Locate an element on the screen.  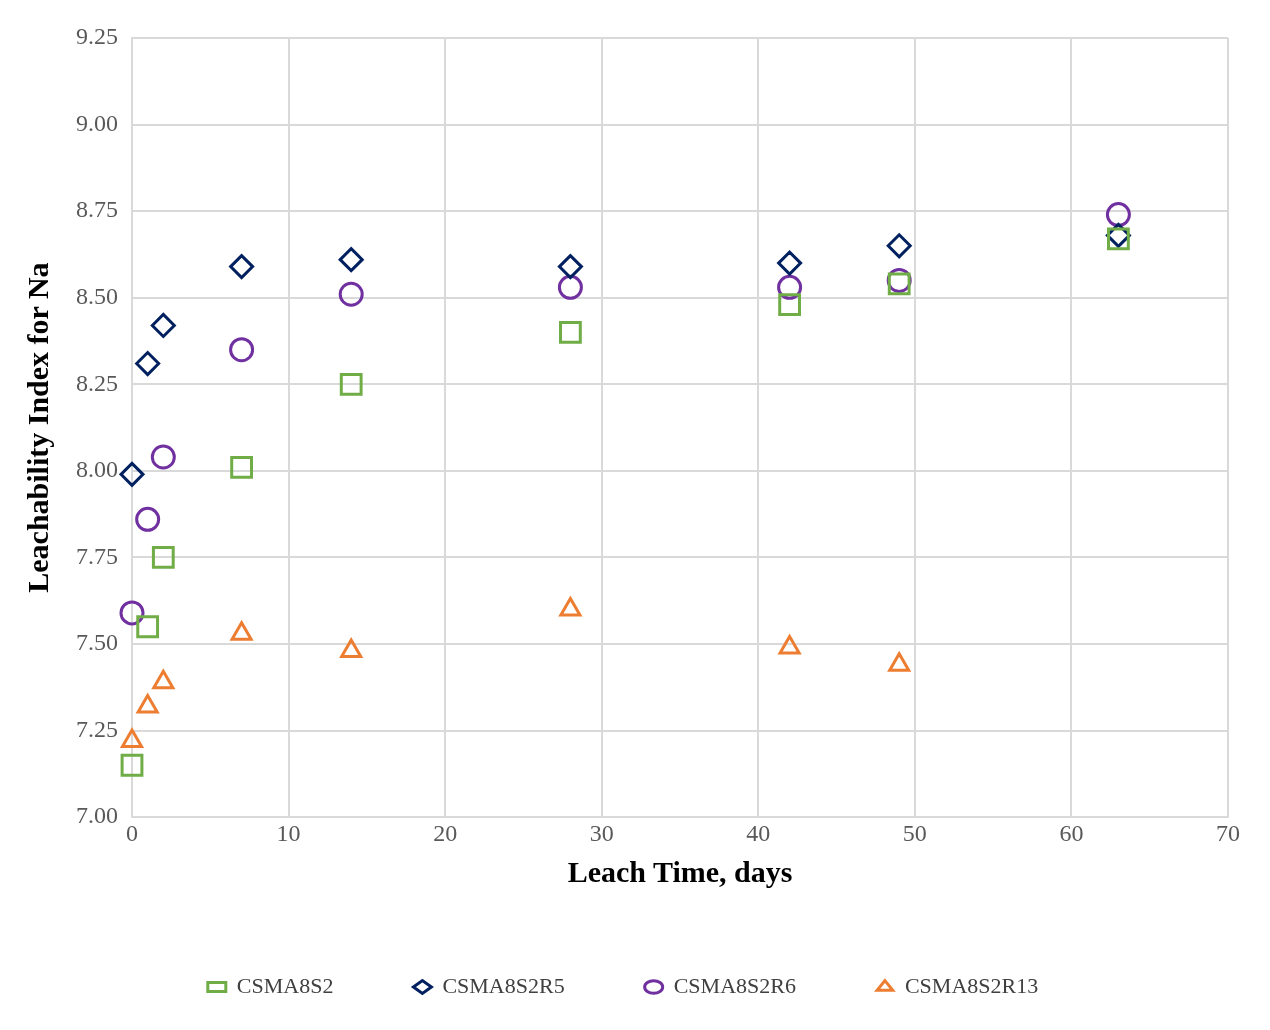
y-tick-label: 7.00 is located at coordinates (97, 815).